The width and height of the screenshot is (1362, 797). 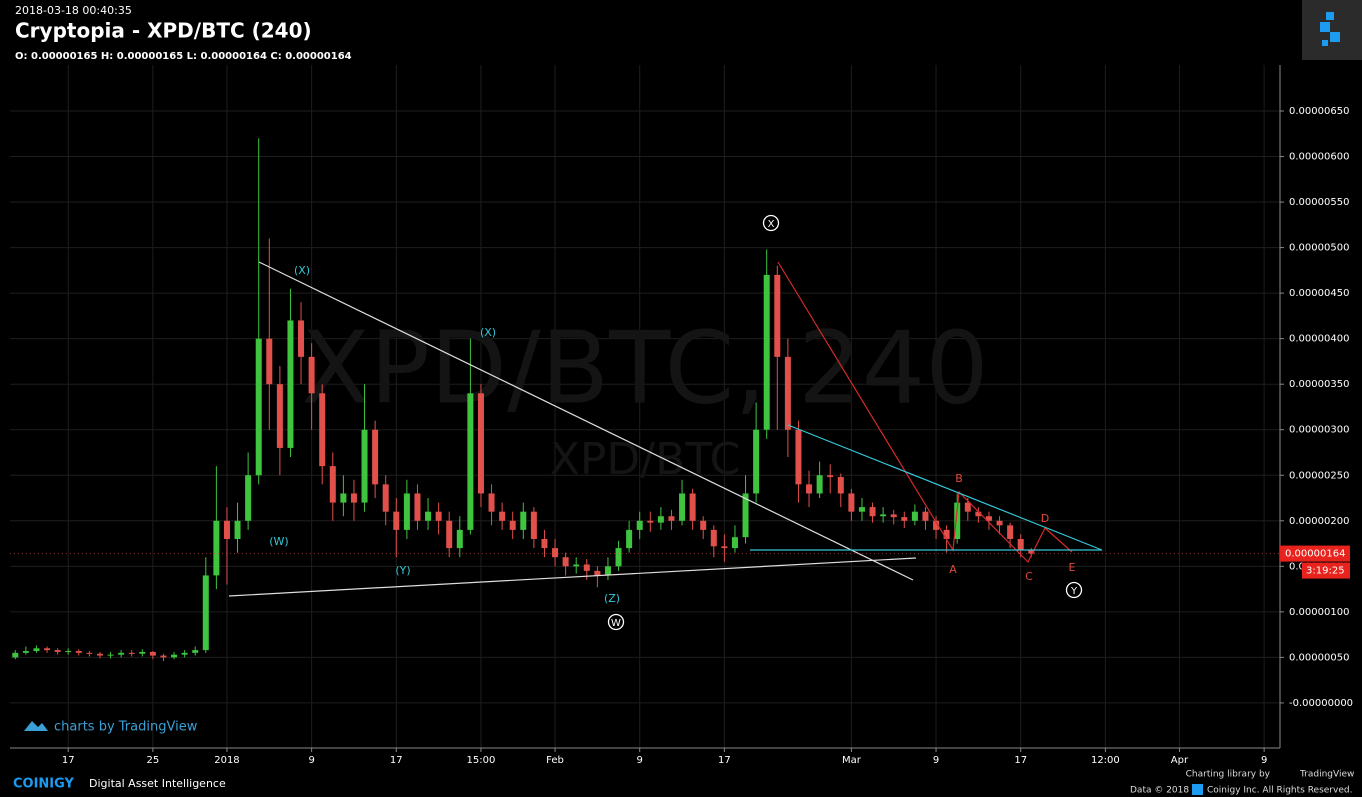 What do you see at coordinates (1319, 157) in the screenshot?
I see `y-tick-label: 0.00000600` at bounding box center [1319, 157].